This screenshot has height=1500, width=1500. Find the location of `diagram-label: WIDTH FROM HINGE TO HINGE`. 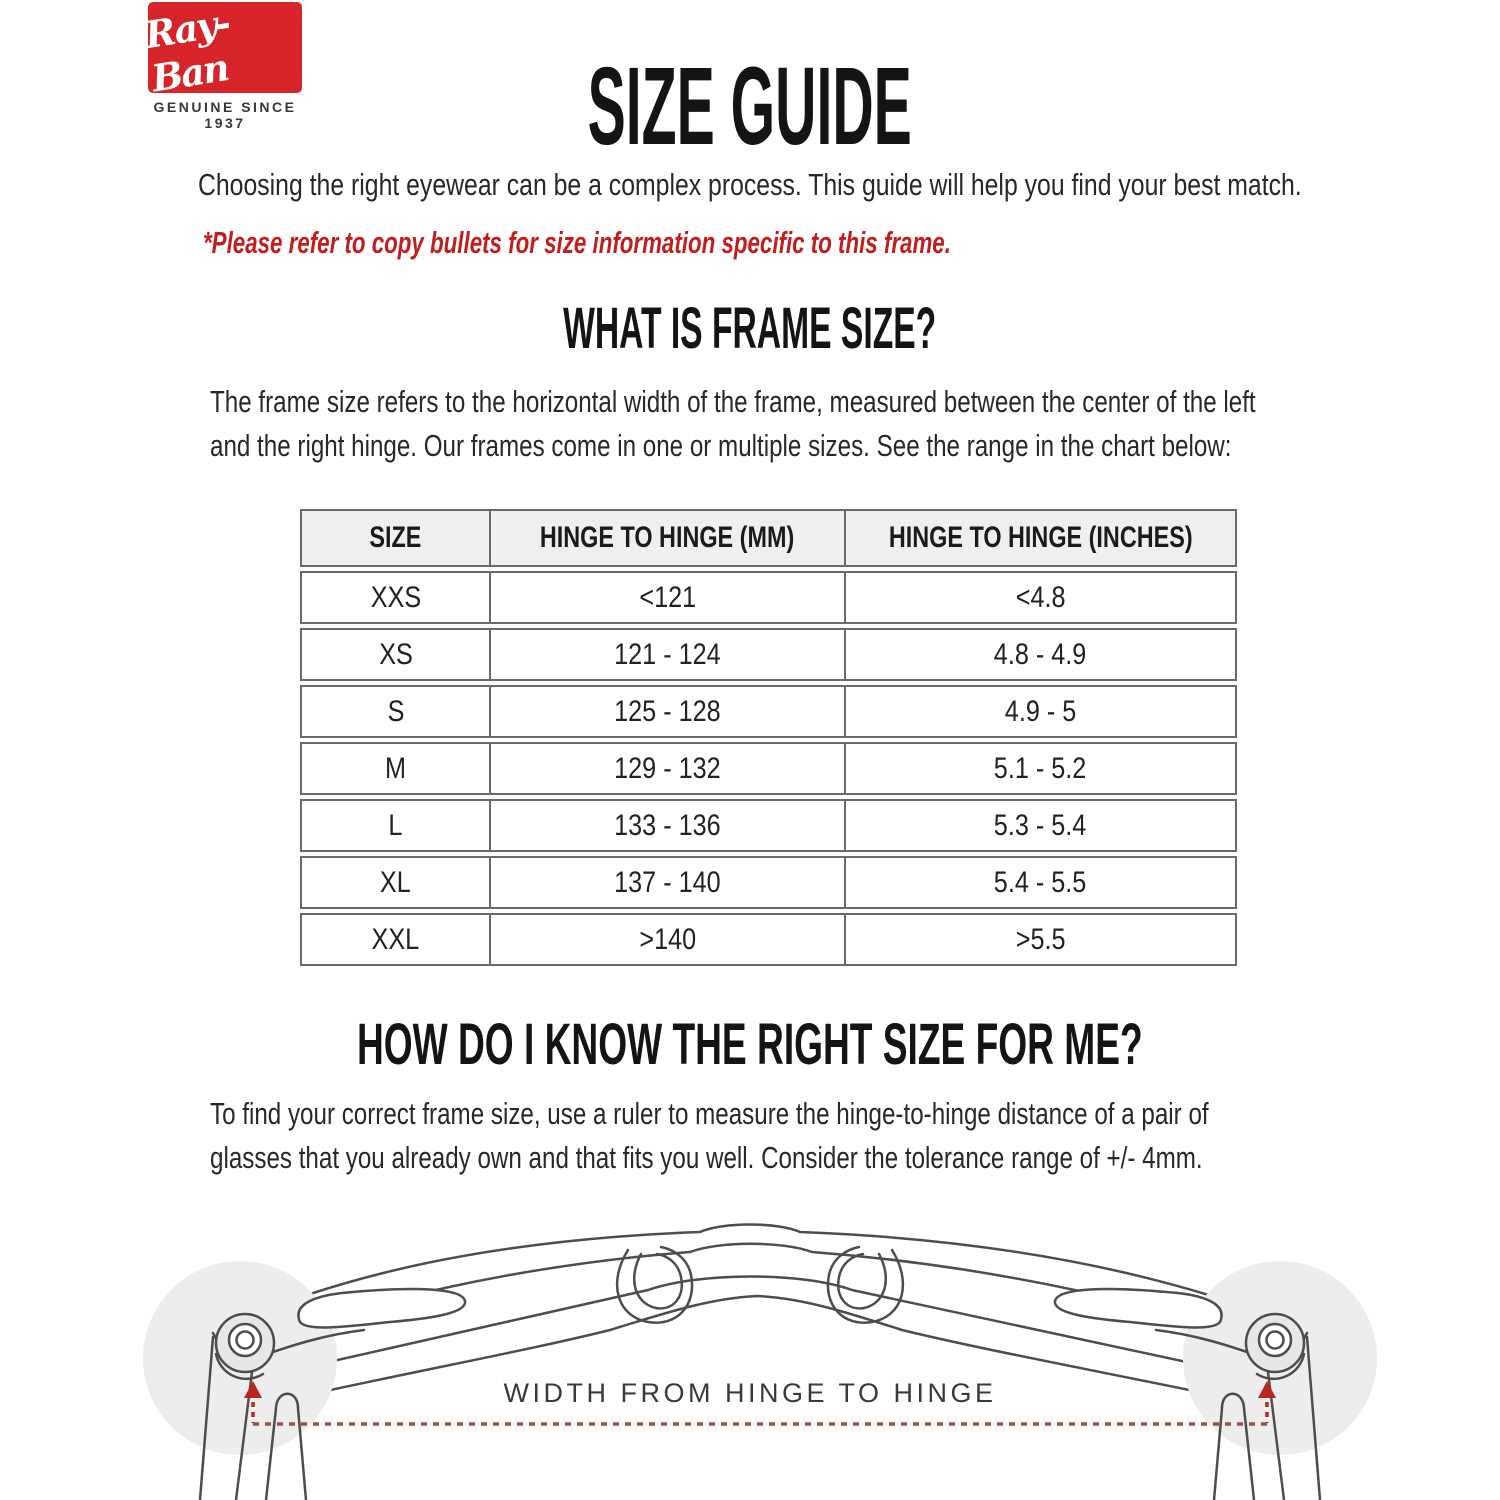

diagram-label: WIDTH FROM HINGE TO HINGE is located at coordinates (750, 1393).